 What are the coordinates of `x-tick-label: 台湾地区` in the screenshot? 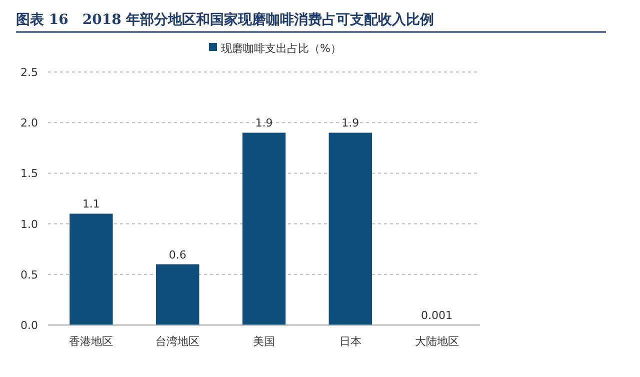 It's located at (178, 341).